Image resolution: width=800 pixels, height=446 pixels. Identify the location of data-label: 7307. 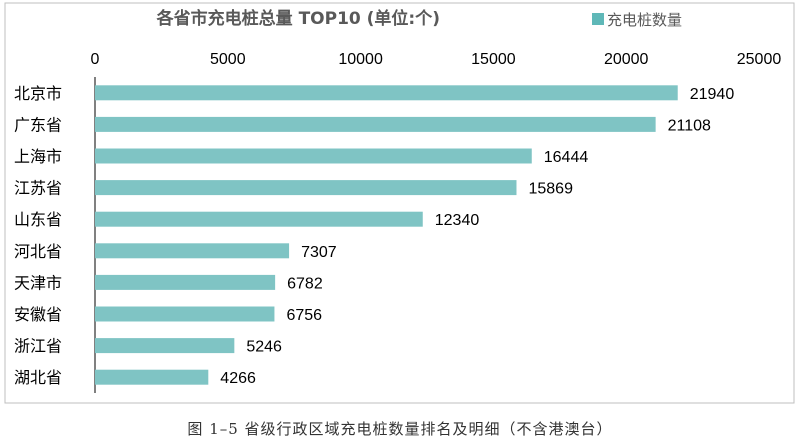
(319, 252).